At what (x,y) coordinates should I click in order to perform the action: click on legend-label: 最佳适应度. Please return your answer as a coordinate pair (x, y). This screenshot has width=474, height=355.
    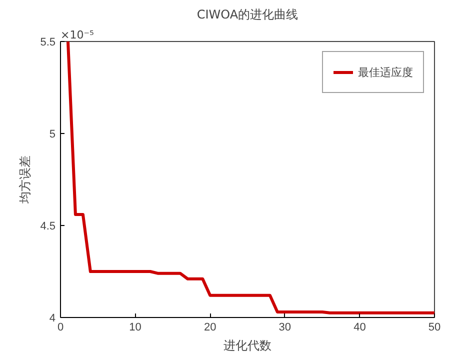
    Looking at the image, I should click on (385, 72).